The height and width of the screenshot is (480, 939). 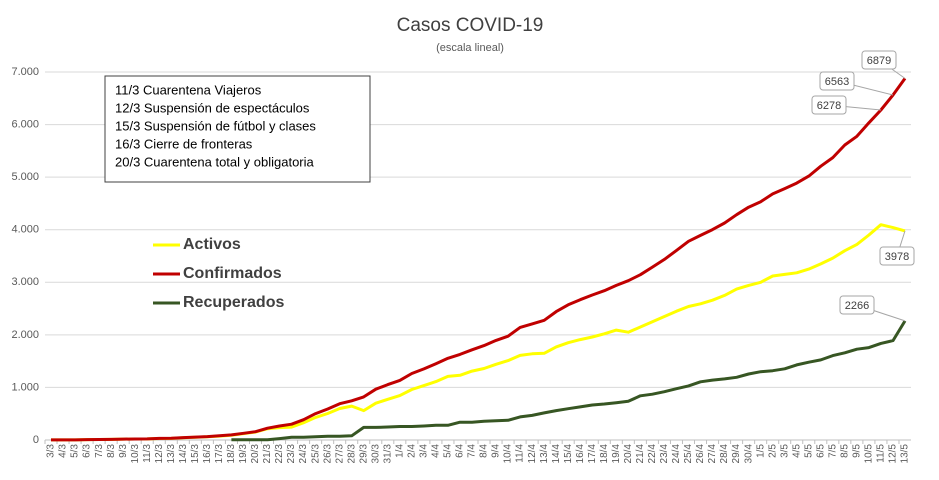 What do you see at coordinates (87, 451) in the screenshot?
I see `x-tick-label: 6/3` at bounding box center [87, 451].